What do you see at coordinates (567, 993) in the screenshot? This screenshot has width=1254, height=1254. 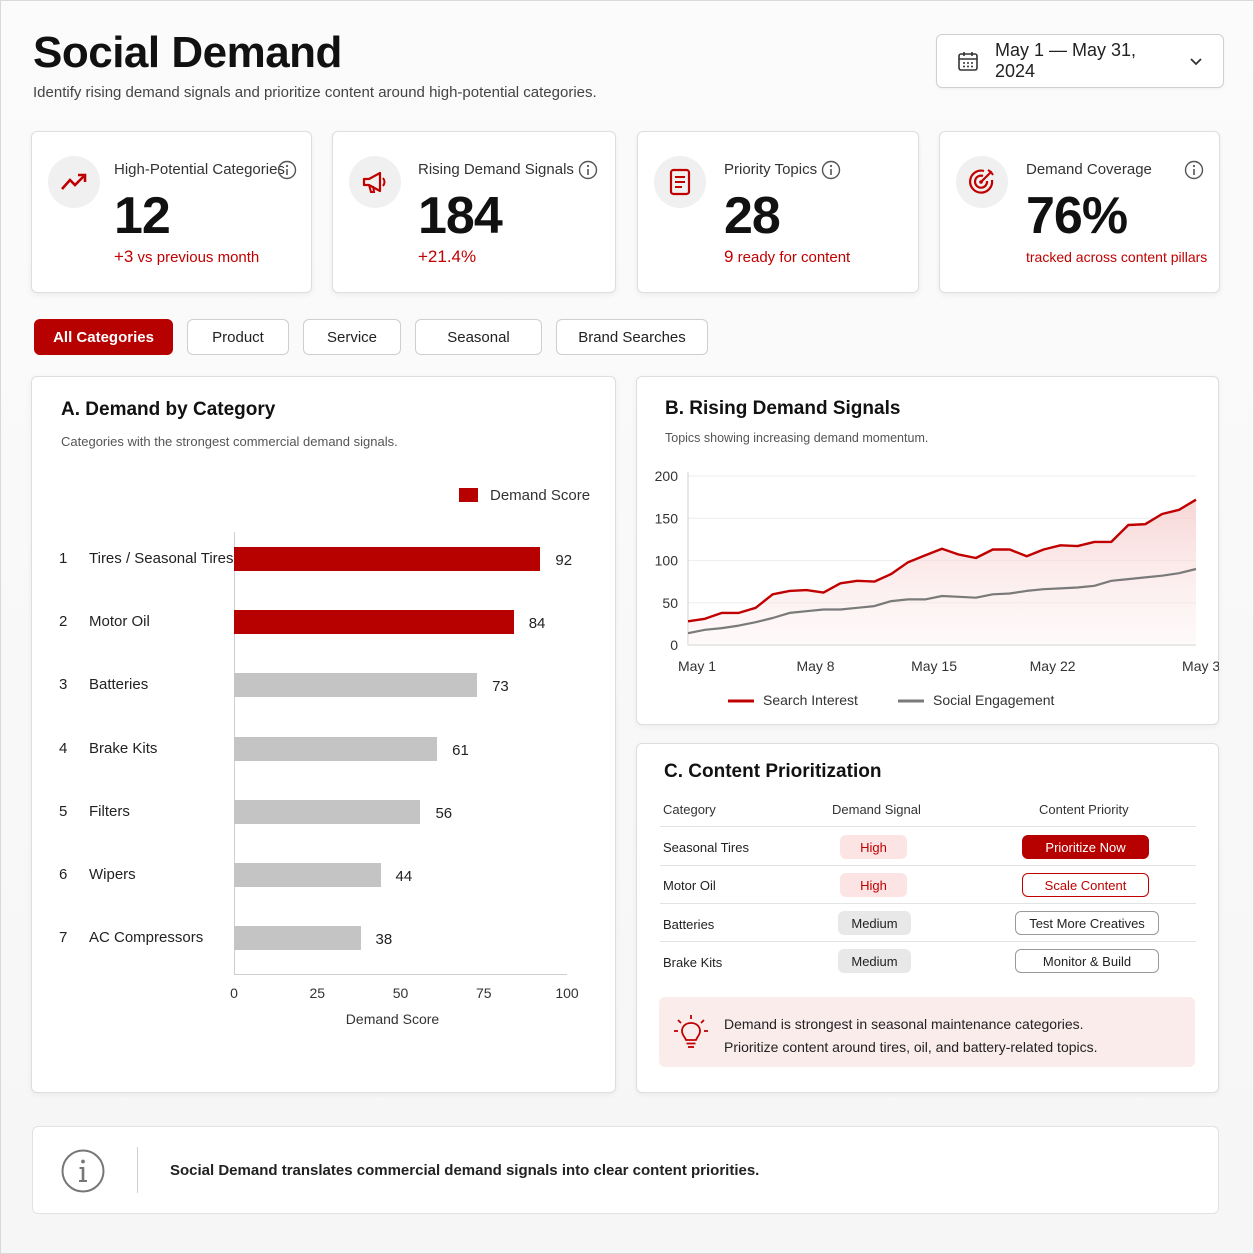 I see `x-tick-label: 100` at bounding box center [567, 993].